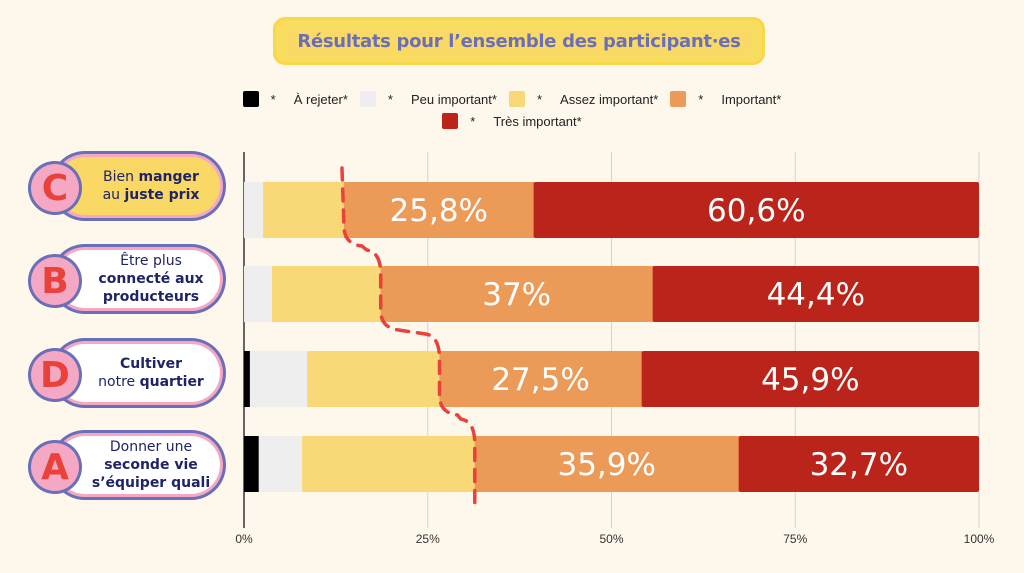 This screenshot has width=1024, height=573. I want to click on category-text: Donner une seconde vie s’équiper quali, so click(151, 465).